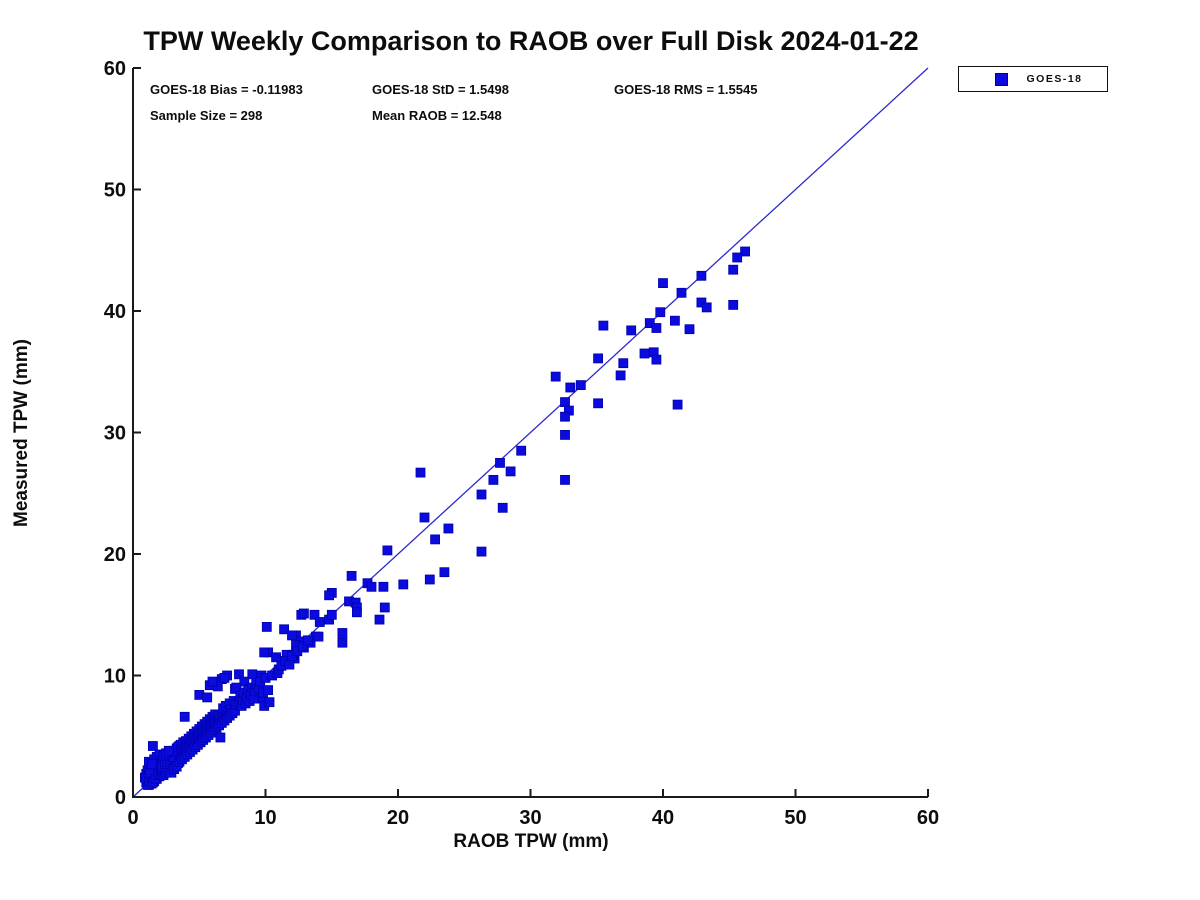 The height and width of the screenshot is (900, 1200). I want to click on legend-marker-square-icon, so click(1001, 79).